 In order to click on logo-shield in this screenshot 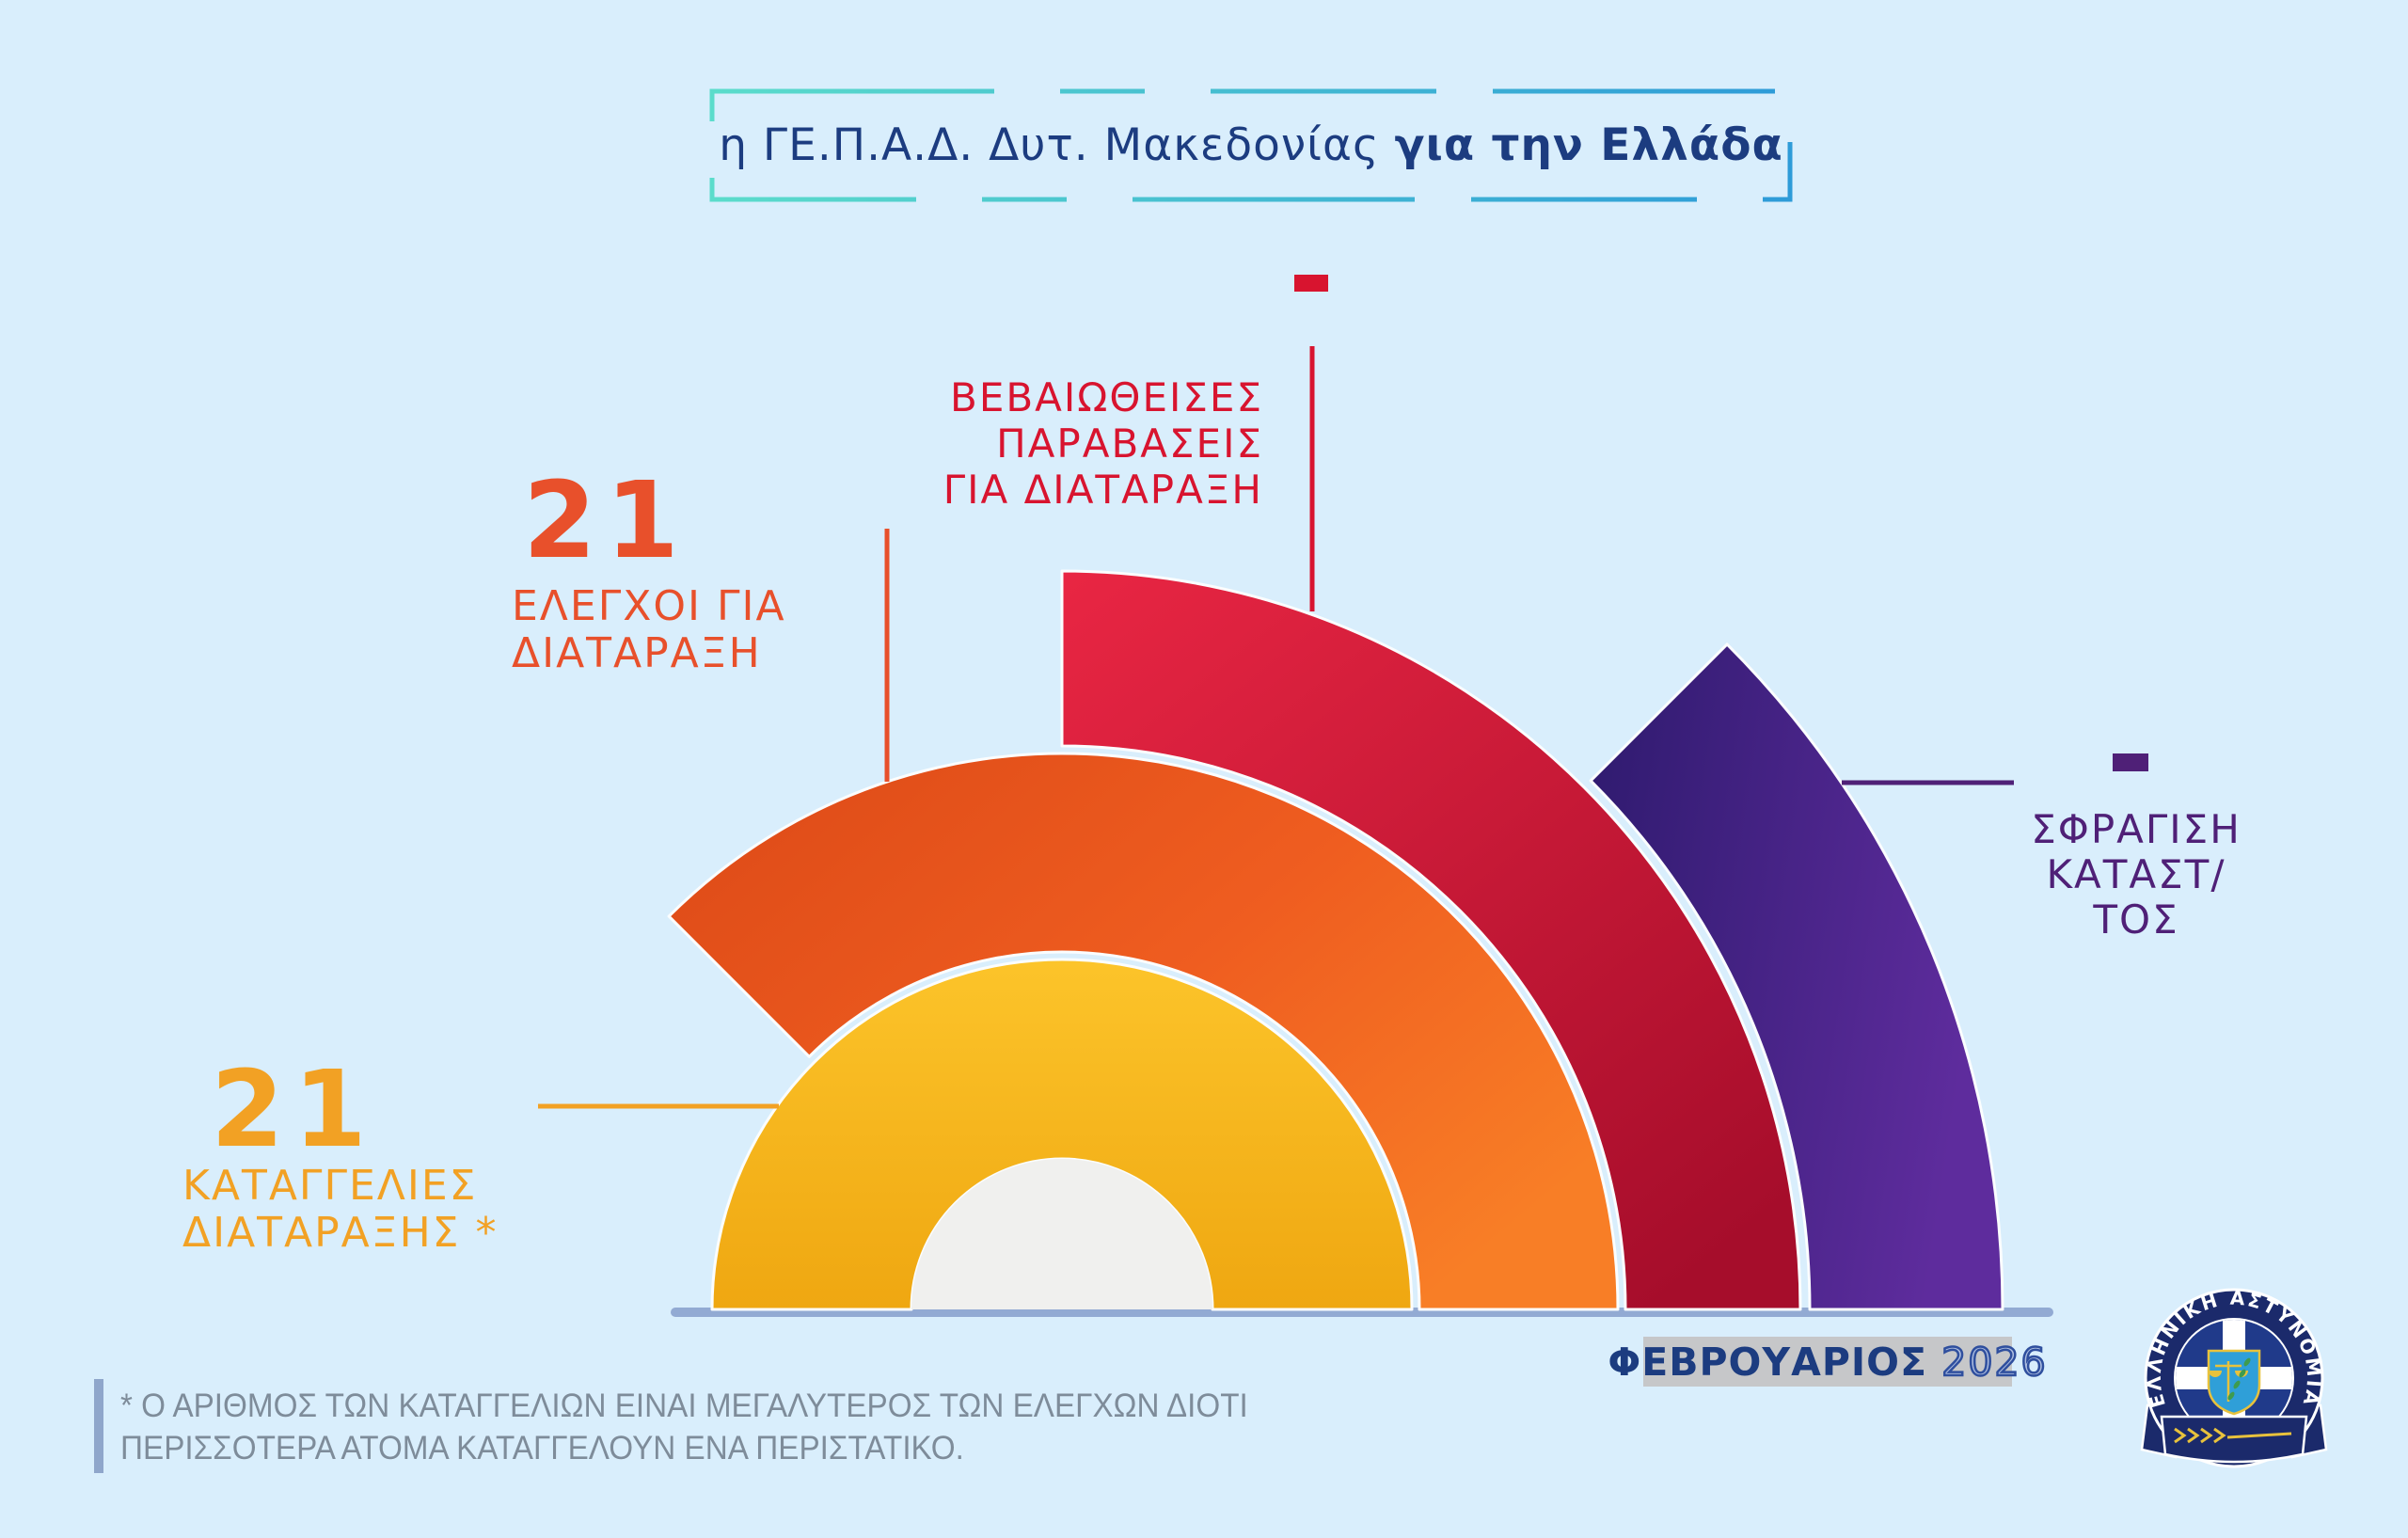, I will do `click(2234, 1382)`.